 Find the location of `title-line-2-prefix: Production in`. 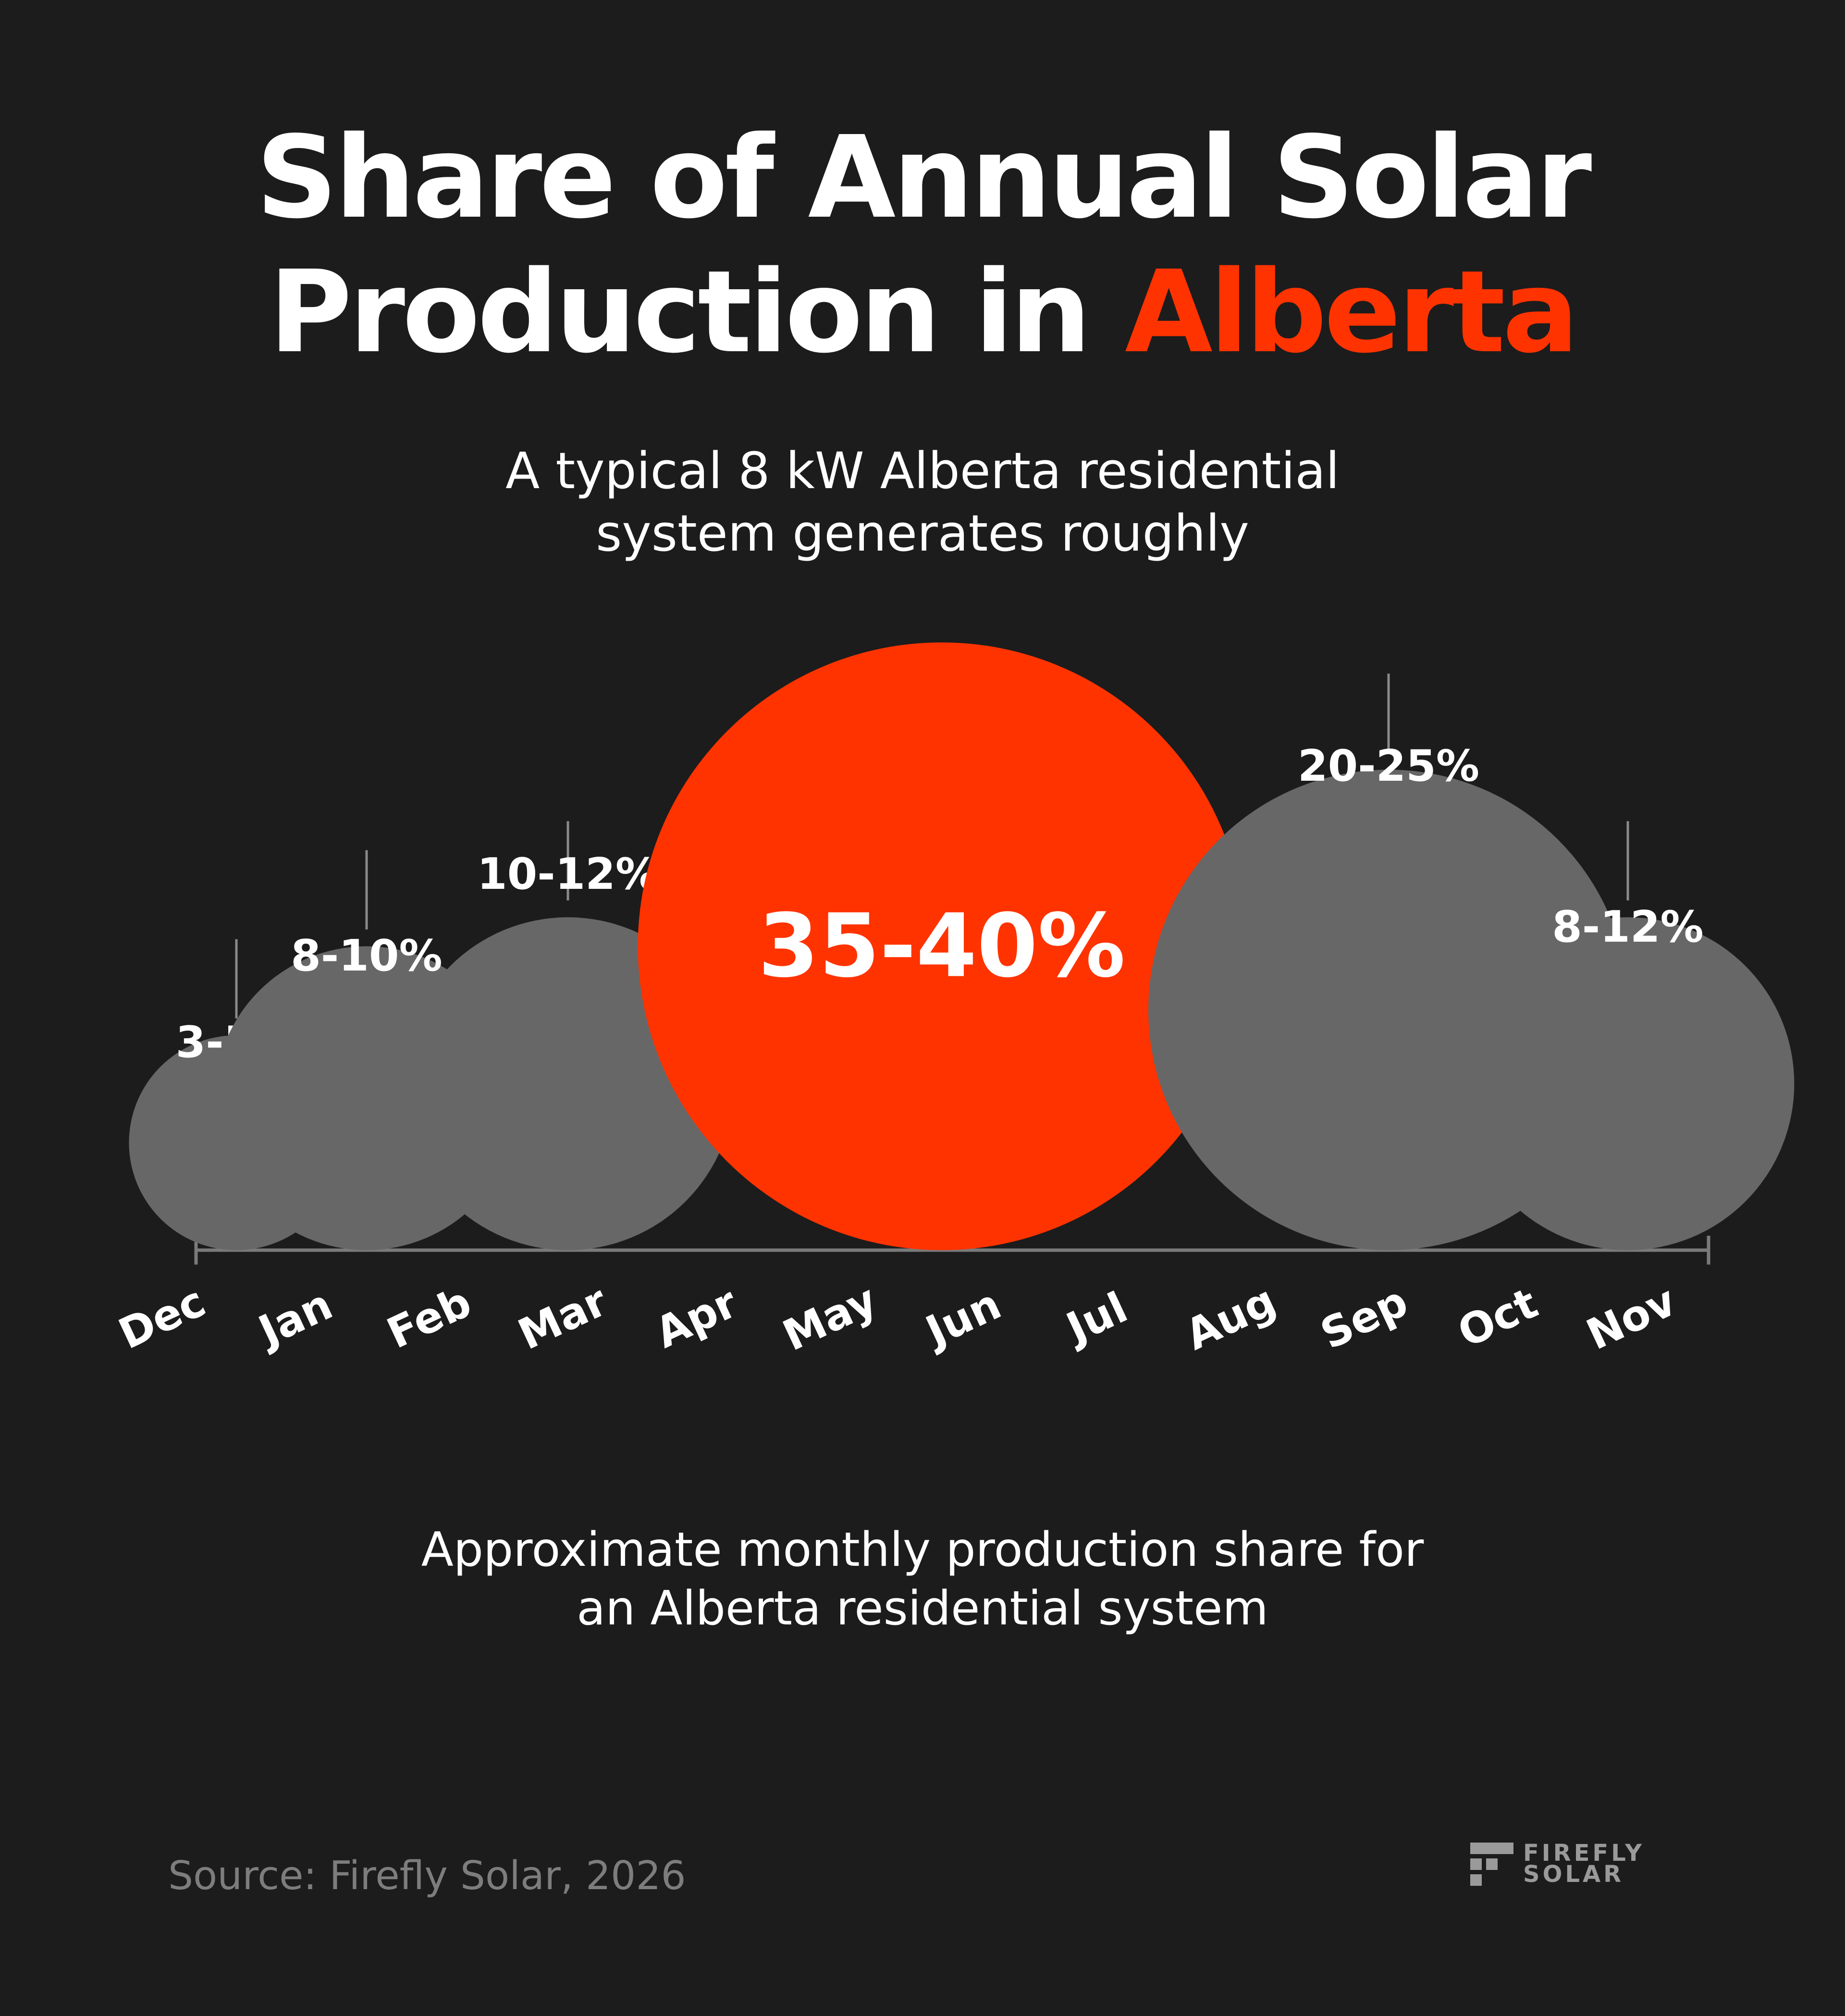

title-line-2-prefix: Production in is located at coordinates (697, 312).